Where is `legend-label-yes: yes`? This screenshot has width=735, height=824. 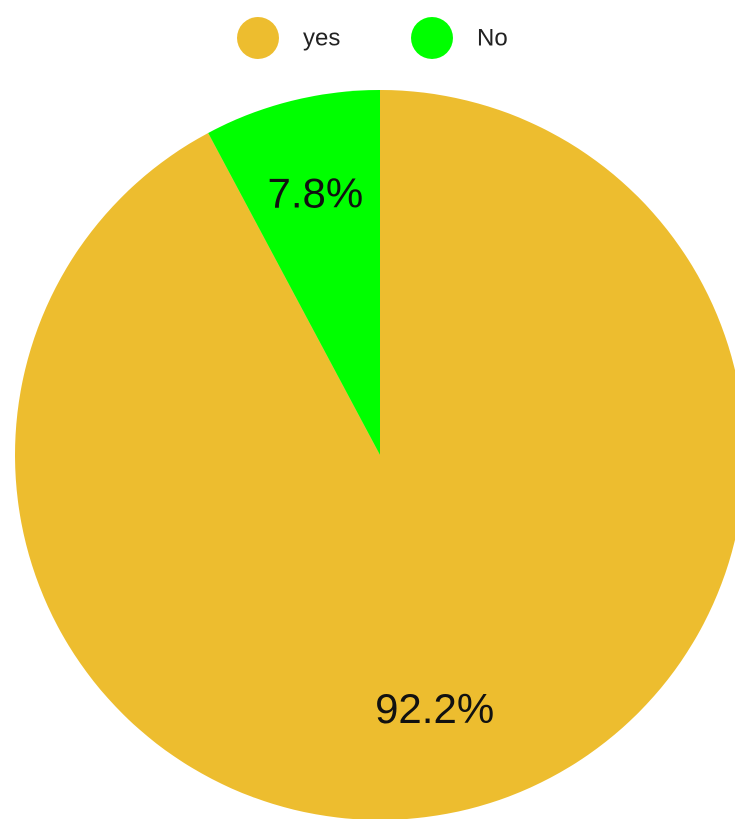 legend-label-yes: yes is located at coordinates (321, 37).